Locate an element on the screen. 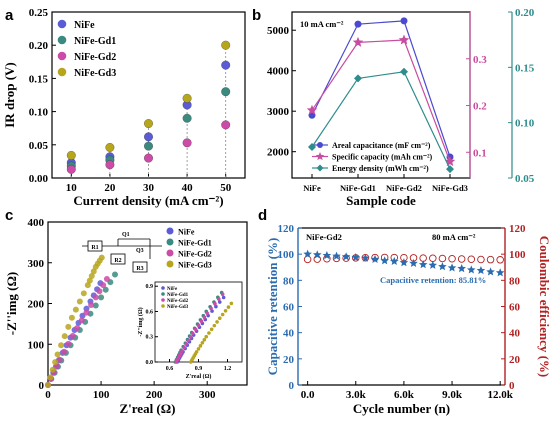 Image resolution: width=550 pixels, height=426 pixels. panel-d-yright-tick-label: 100 is located at coordinates (517, 255).